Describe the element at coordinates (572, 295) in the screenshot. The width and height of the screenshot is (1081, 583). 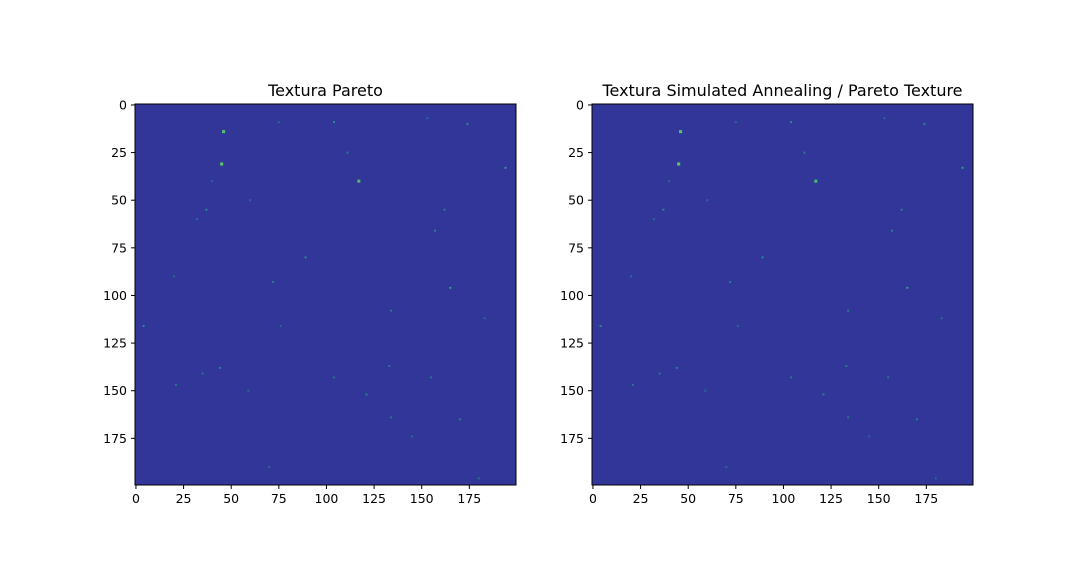
I see `right-y-tick-label-100: 100` at that location.